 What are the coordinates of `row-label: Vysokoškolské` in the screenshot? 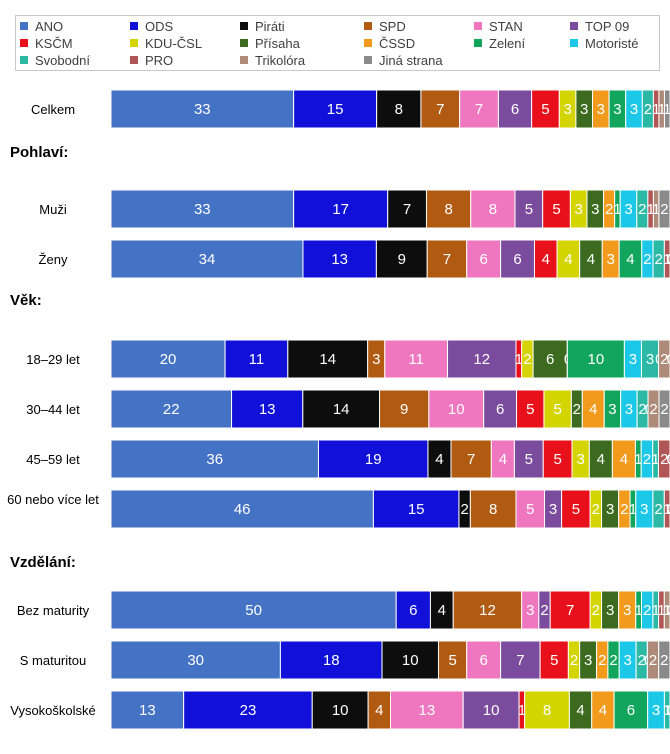 It's located at (53, 710).